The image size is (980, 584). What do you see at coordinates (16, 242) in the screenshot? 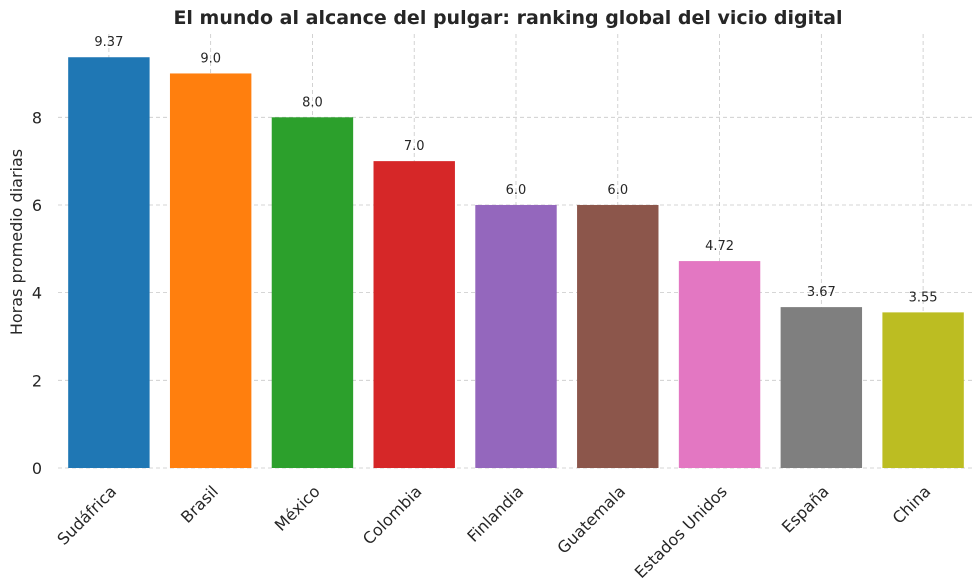
I see `y-axis-label: Horas promedio diarias` at bounding box center [16, 242].